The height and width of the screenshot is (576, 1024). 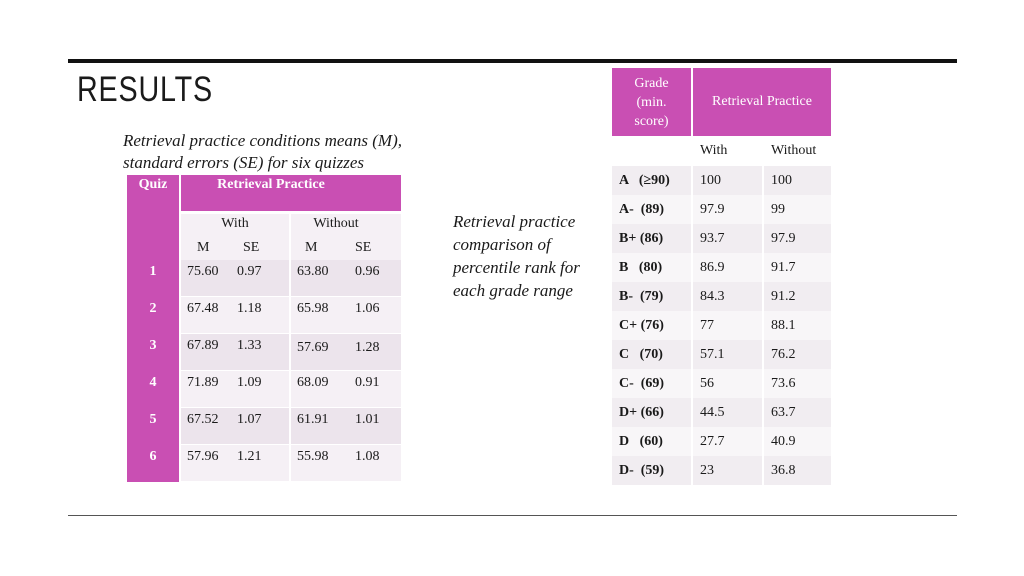 I want to click on table-row: 2 67.48 1.18 65.98 1.06, so click(x=264, y=315).